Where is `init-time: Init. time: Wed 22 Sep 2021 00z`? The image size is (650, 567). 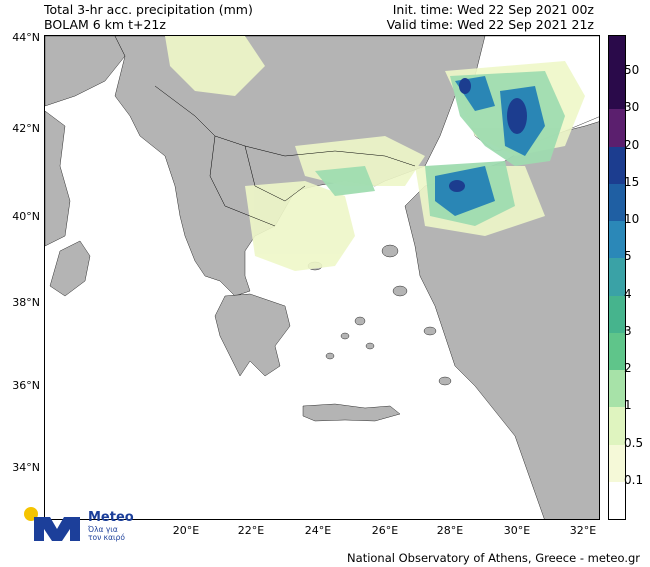
init-time: Init. time: Wed 22 Sep 2021 00z is located at coordinates (493, 9).